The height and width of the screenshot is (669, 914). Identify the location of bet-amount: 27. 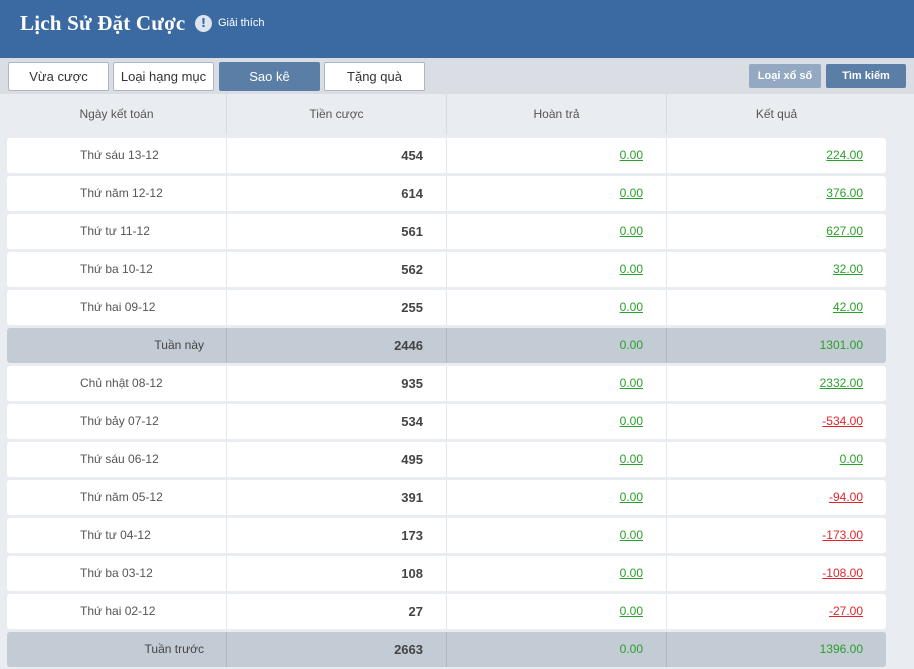
(336, 611).